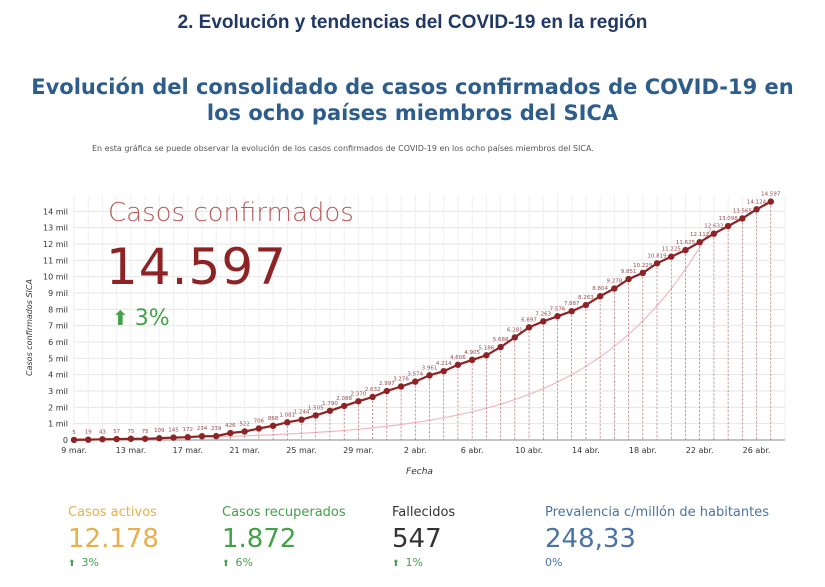 This screenshot has height=587, width=825. Describe the element at coordinates (643, 266) in the screenshot. I see `data-label: 10.229` at that location.